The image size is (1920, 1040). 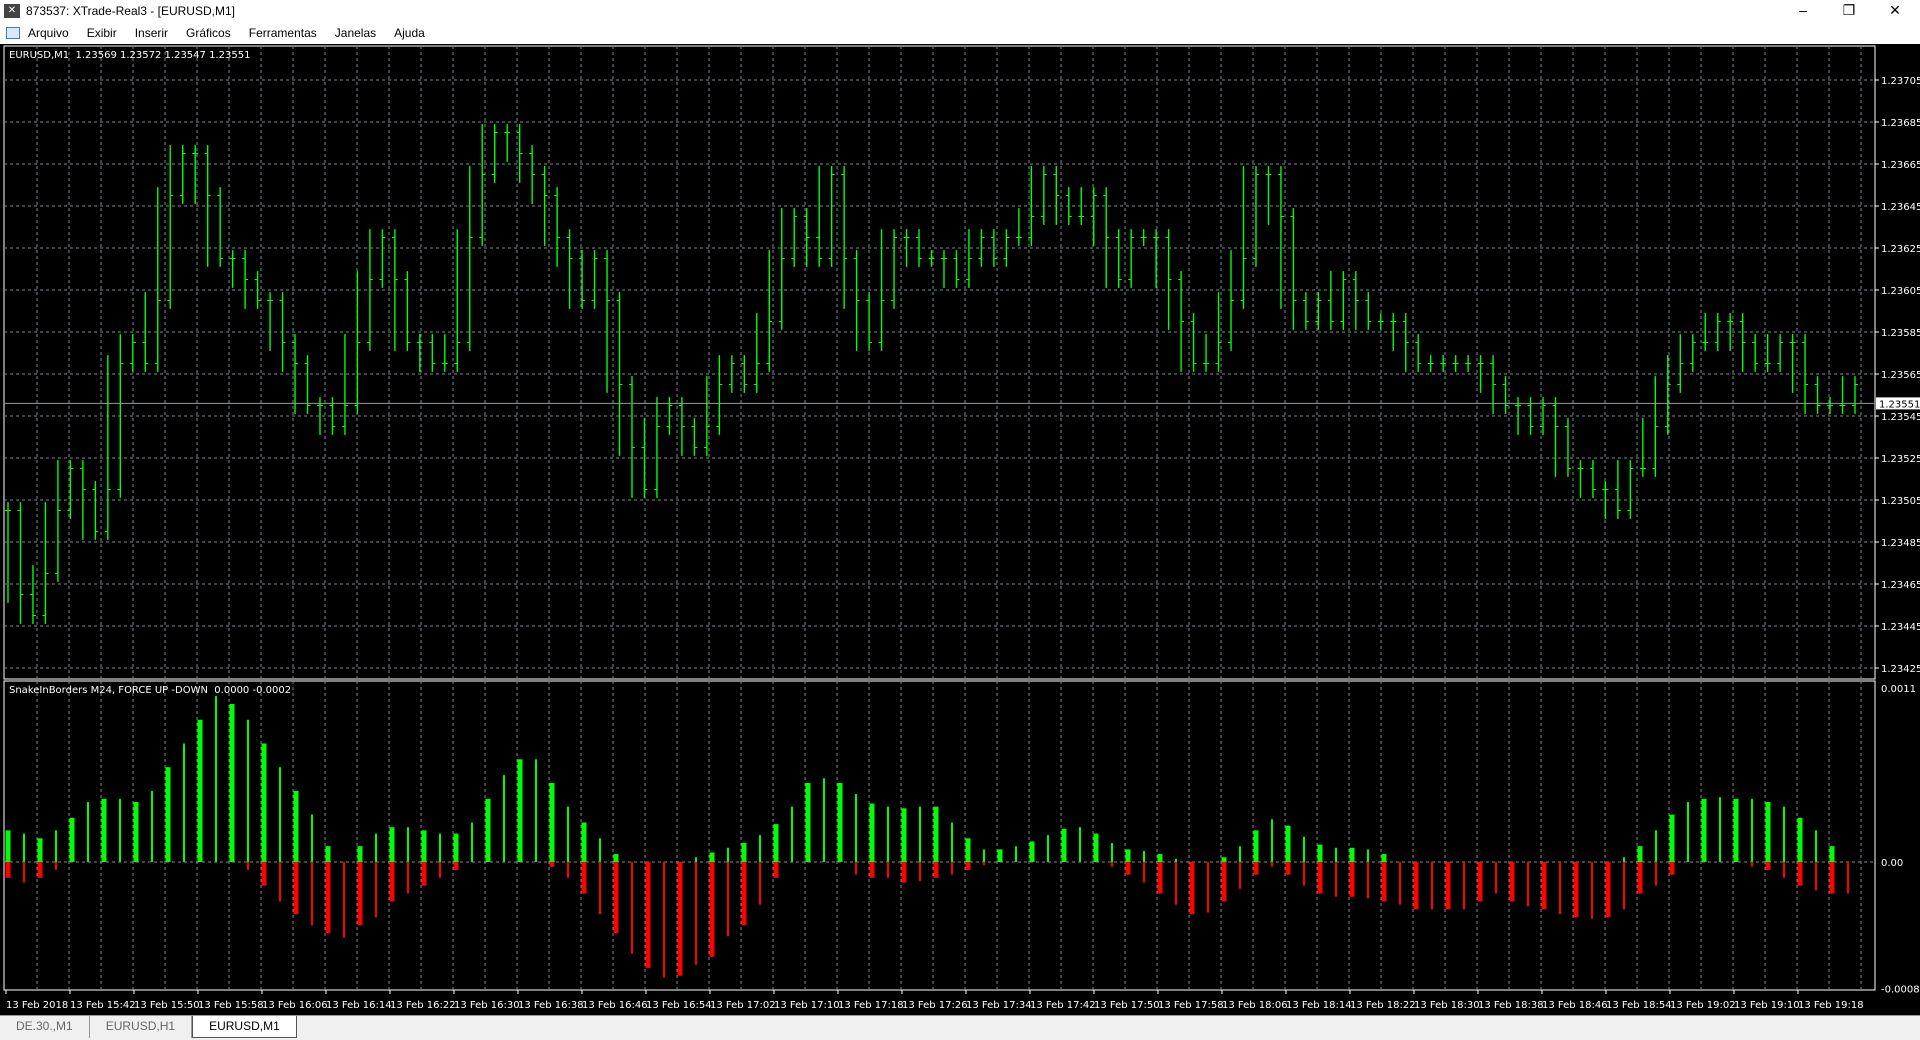 What do you see at coordinates (1900, 585) in the screenshot?
I see `price-axis-label: 1.23465` at bounding box center [1900, 585].